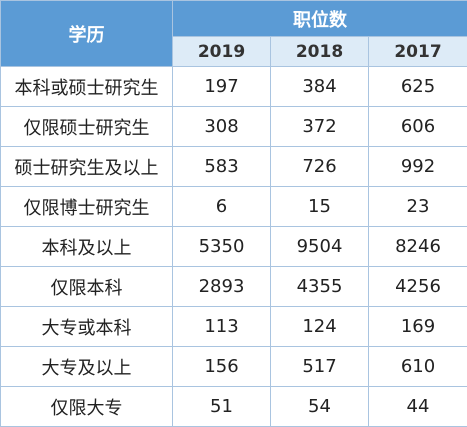  Describe the element at coordinates (320, 52) in the screenshot. I see `year-cell: 2018` at that location.